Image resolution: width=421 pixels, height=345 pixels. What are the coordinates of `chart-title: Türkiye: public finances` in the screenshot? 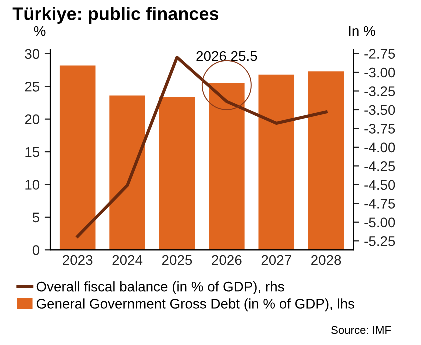 It's located at (115, 15).